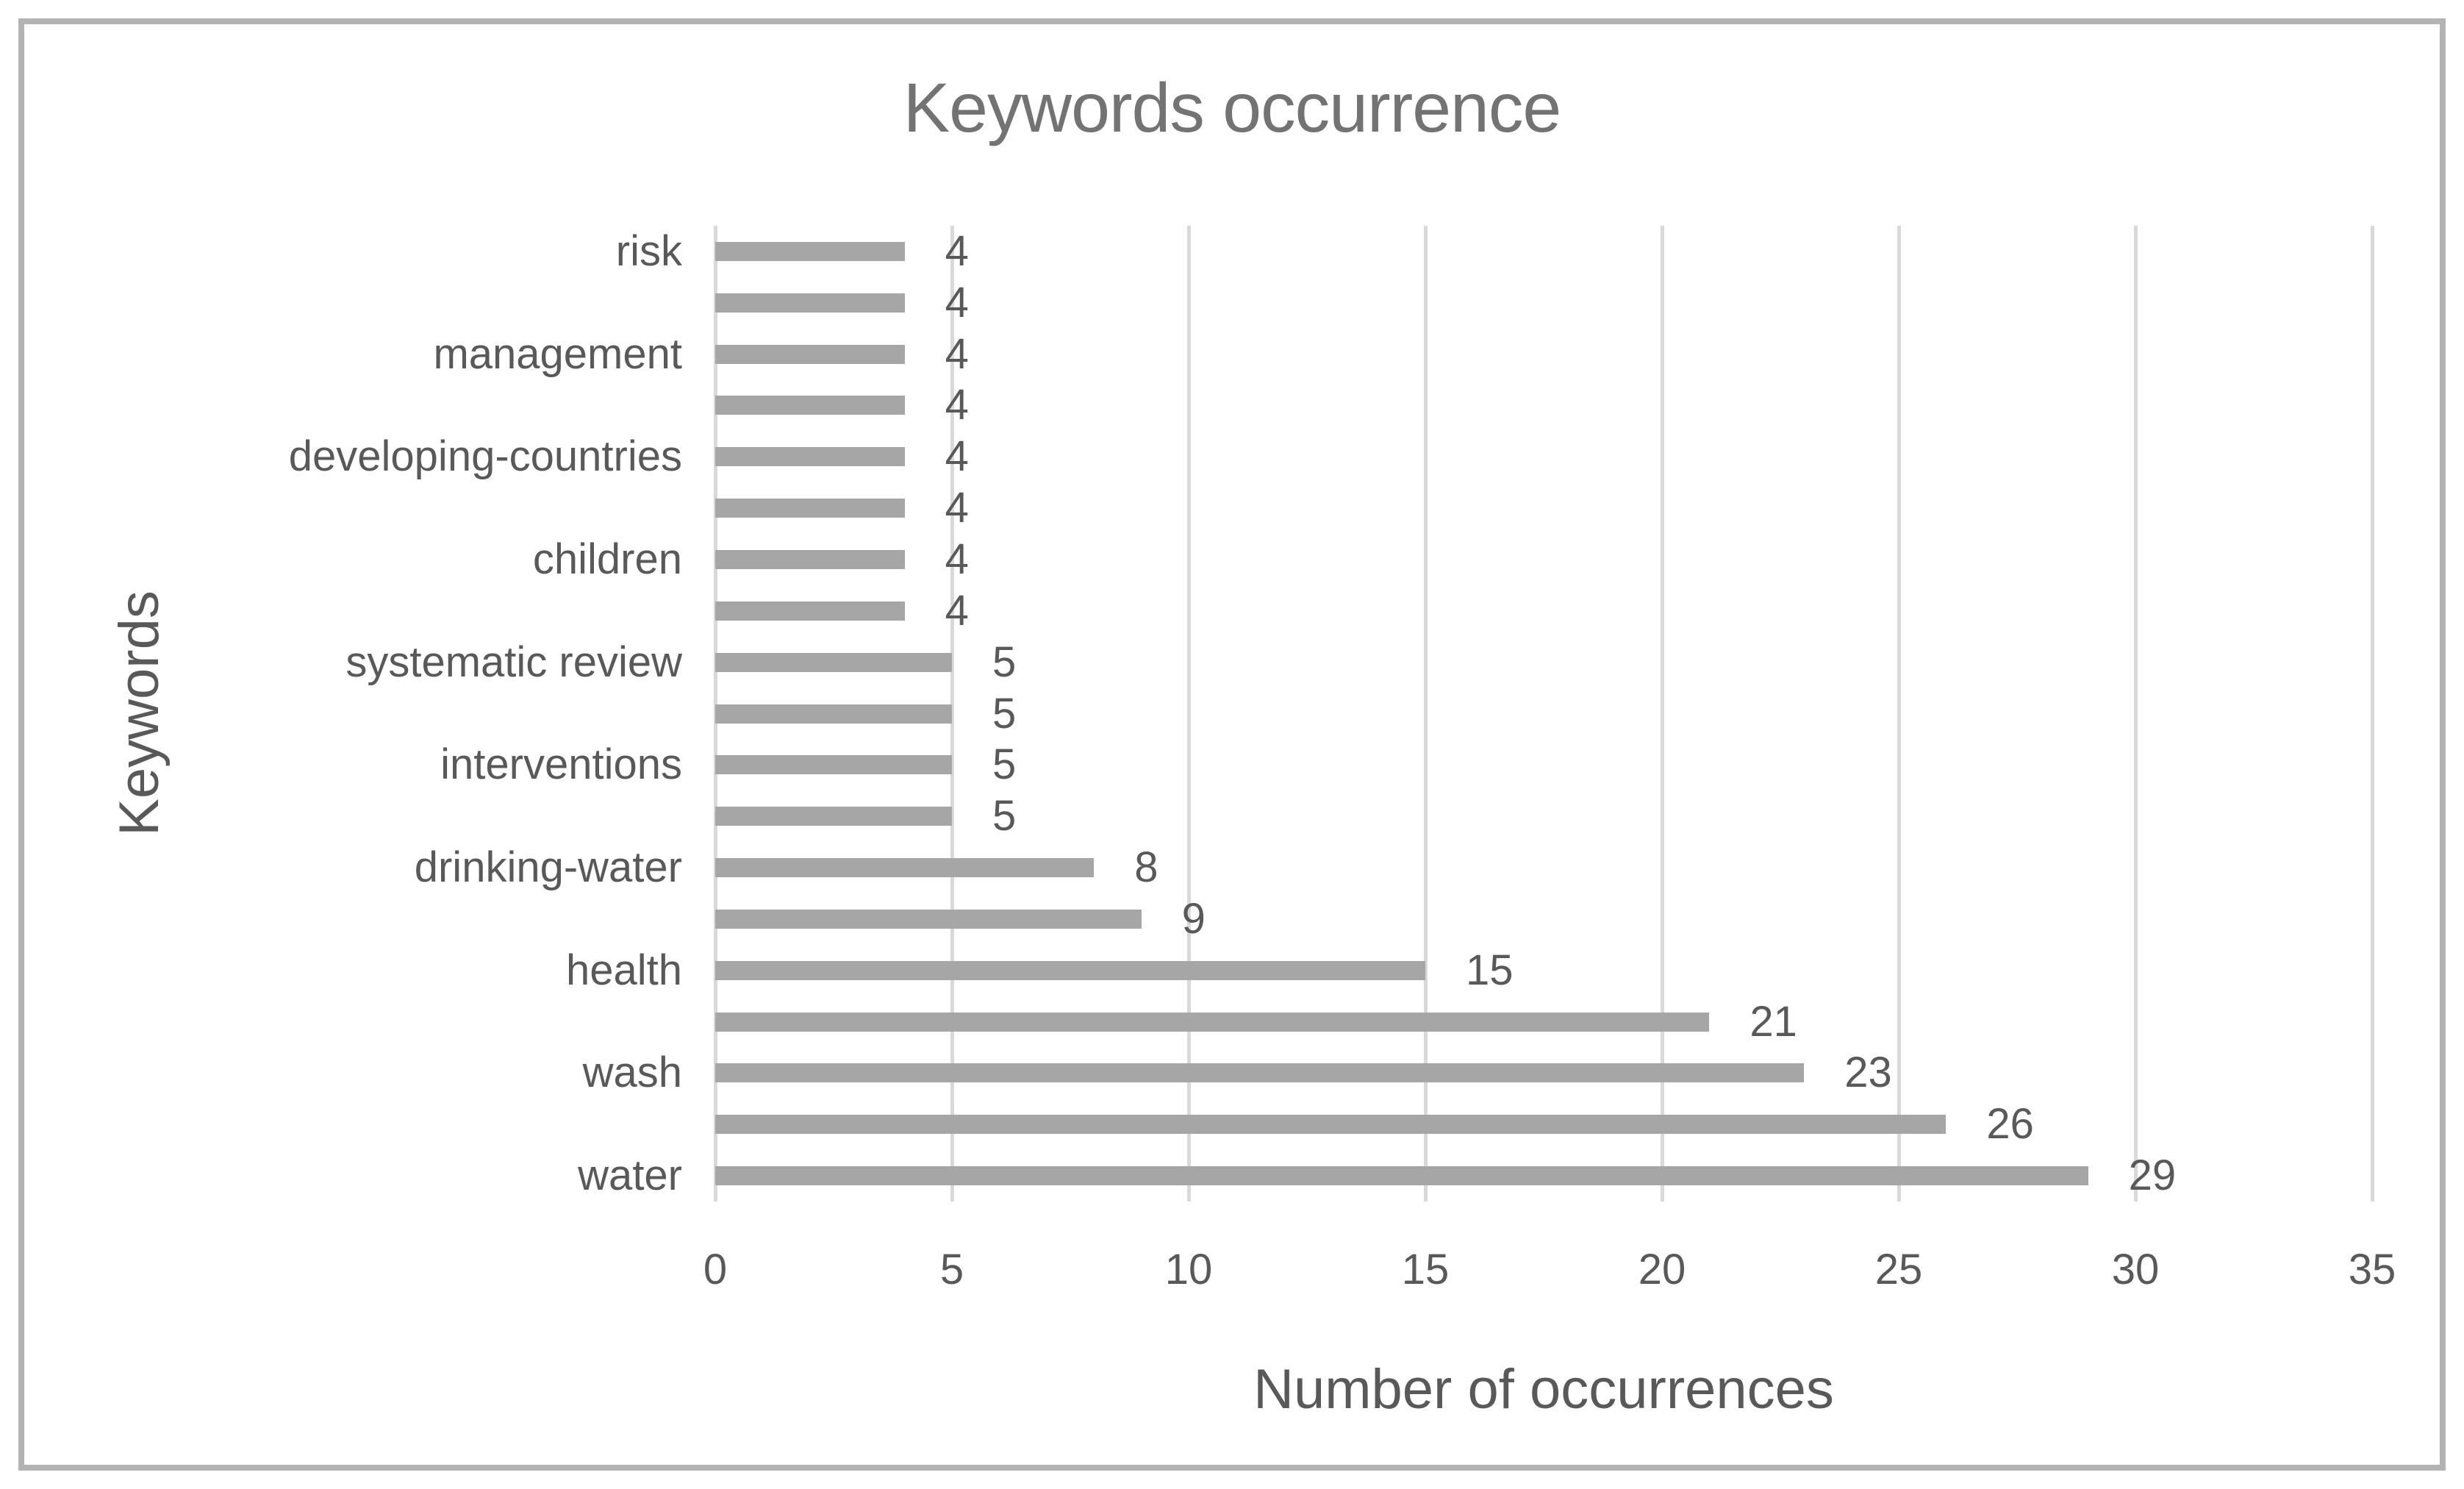  What do you see at coordinates (624, 970) in the screenshot?
I see `category-label: health` at bounding box center [624, 970].